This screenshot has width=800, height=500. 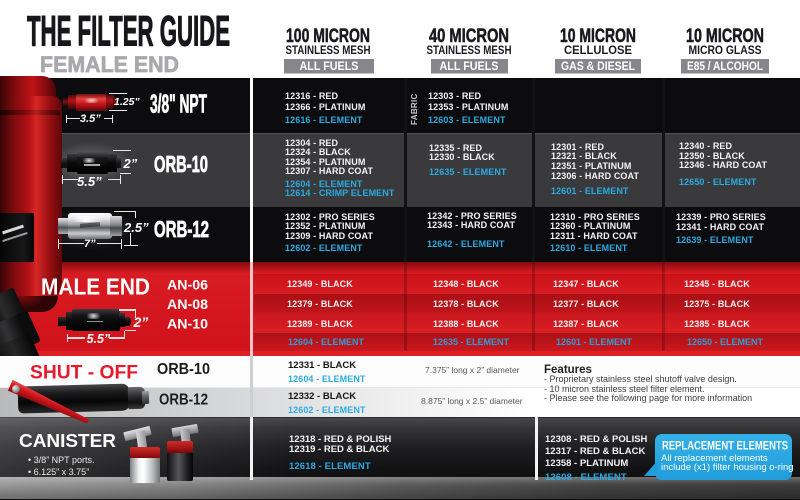 What do you see at coordinates (109, 64) in the screenshot?
I see `svg-text: FEMALE END` at bounding box center [109, 64].